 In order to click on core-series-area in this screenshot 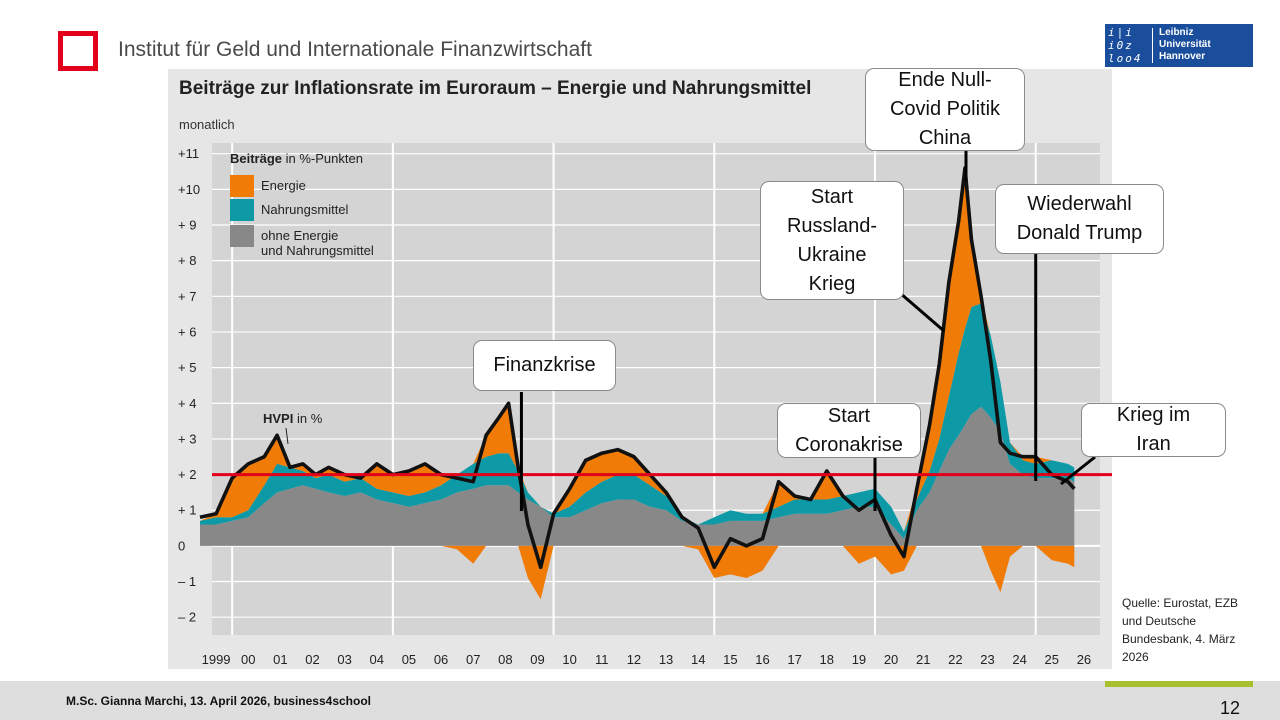, I will do `click(637, 476)`.